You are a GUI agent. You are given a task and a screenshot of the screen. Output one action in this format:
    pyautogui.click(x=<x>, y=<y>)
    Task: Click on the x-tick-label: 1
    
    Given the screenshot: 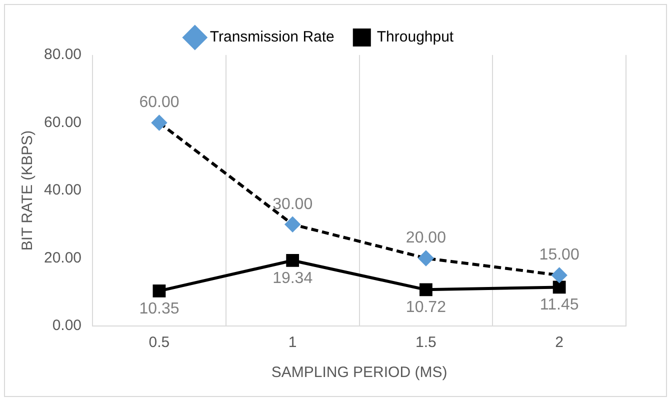 What is the action you would take?
    pyautogui.click(x=292, y=343)
    